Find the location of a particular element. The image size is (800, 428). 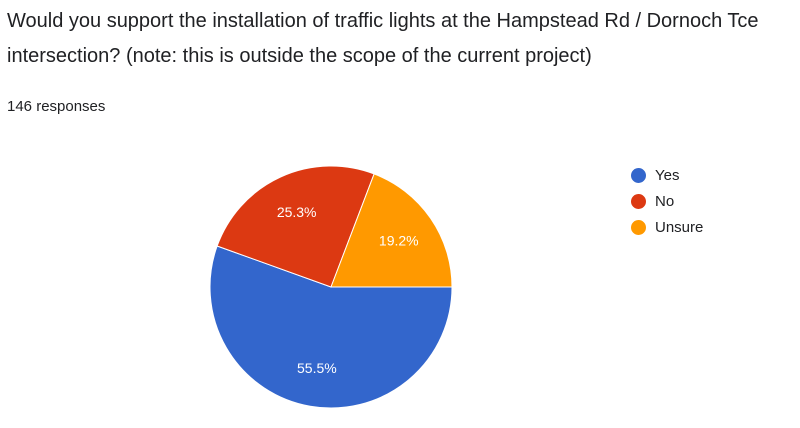

pie-slice-no is located at coordinates (295, 226).